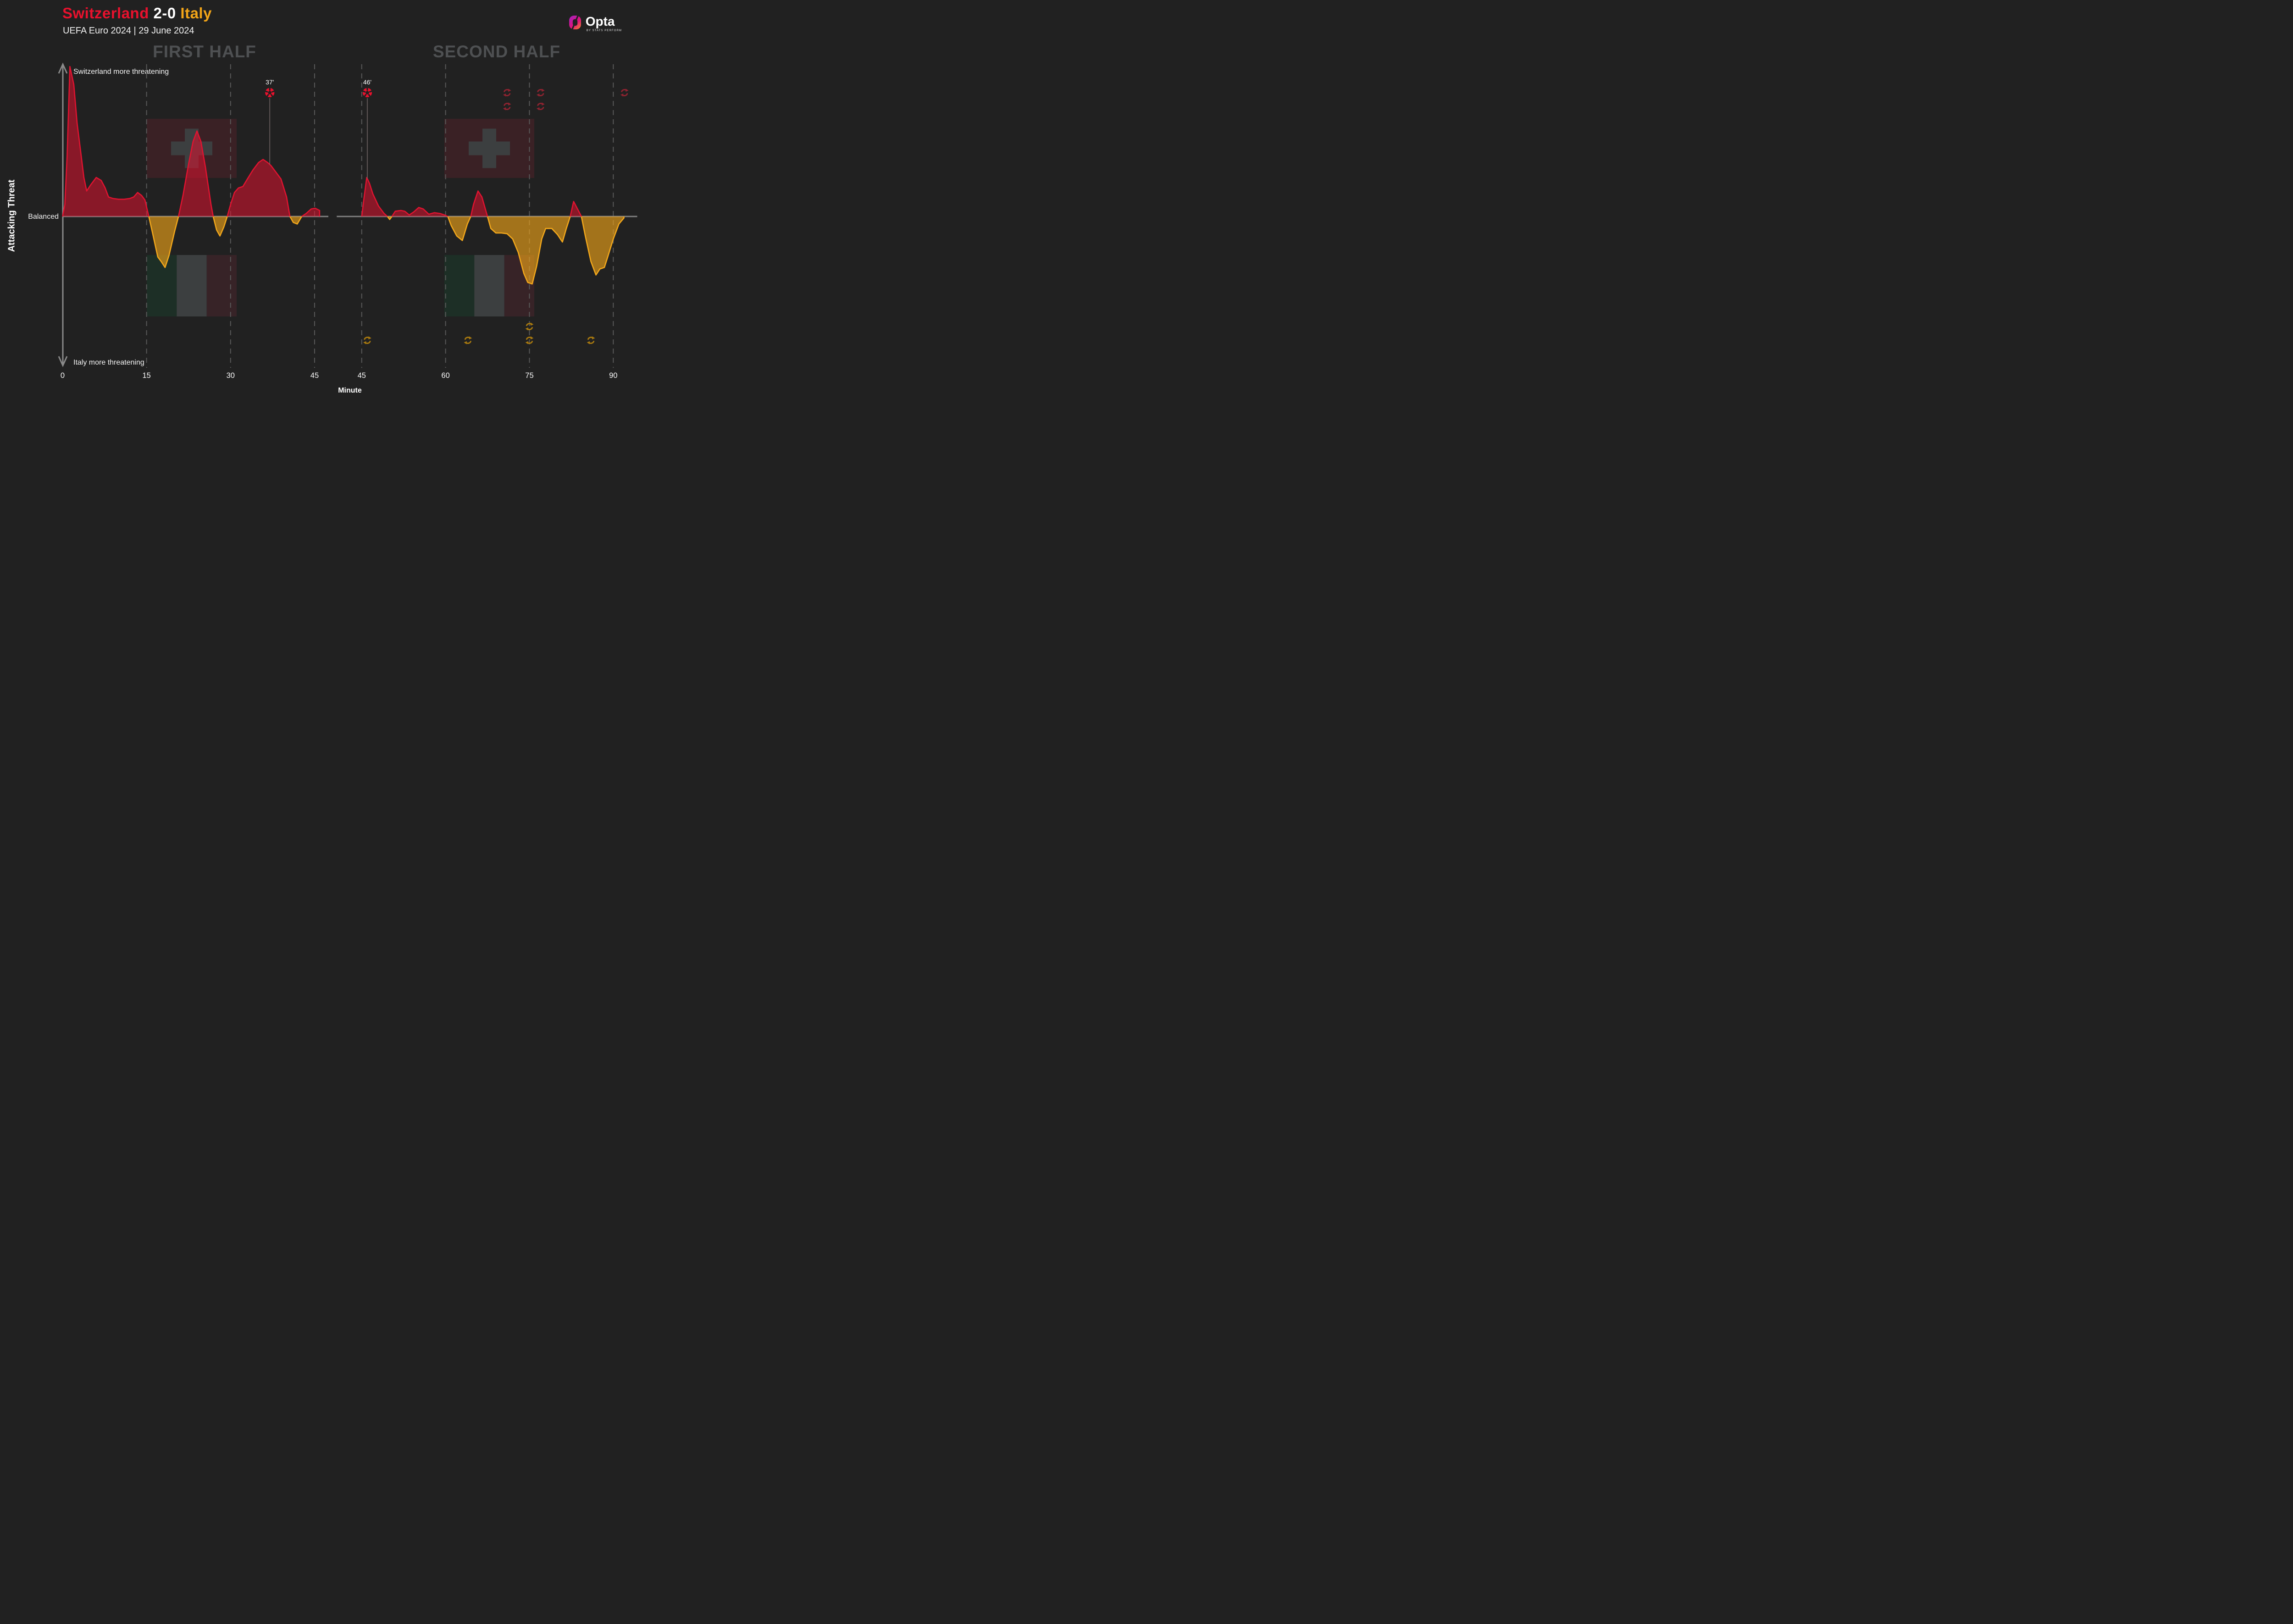 Image resolution: width=2293 pixels, height=1624 pixels. Describe the element at coordinates (529, 375) in the screenshot. I see `x-tick-label: 75` at that location.